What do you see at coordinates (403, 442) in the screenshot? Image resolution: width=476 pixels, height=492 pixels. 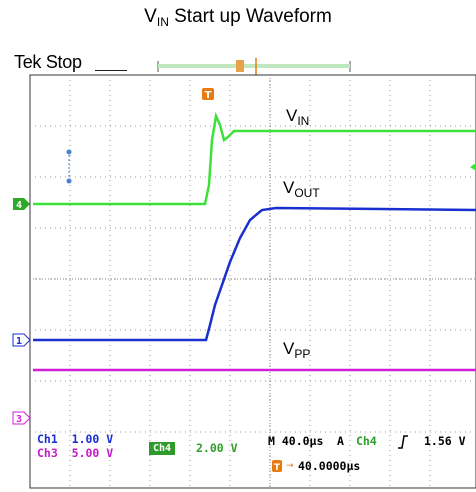 I see `rising-edge-icon` at bounding box center [403, 442].